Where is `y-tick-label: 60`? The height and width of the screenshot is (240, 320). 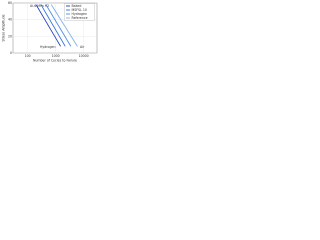 y-tick-label: 60 is located at coordinates (10, 3).